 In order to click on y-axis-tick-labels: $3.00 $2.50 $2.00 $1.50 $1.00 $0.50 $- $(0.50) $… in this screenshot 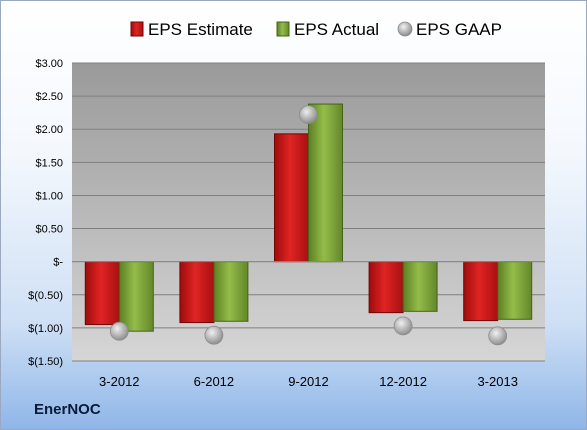, I will do `click(45, 213)`.